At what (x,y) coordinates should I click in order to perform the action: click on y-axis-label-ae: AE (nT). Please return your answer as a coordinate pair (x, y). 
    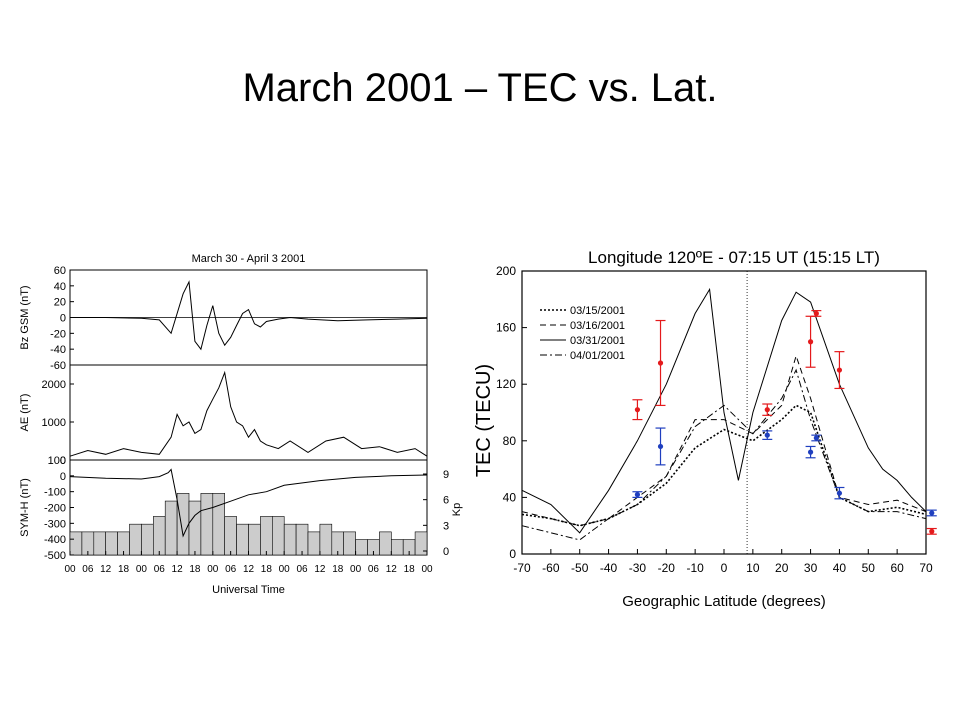
    Looking at the image, I should click on (25, 413).